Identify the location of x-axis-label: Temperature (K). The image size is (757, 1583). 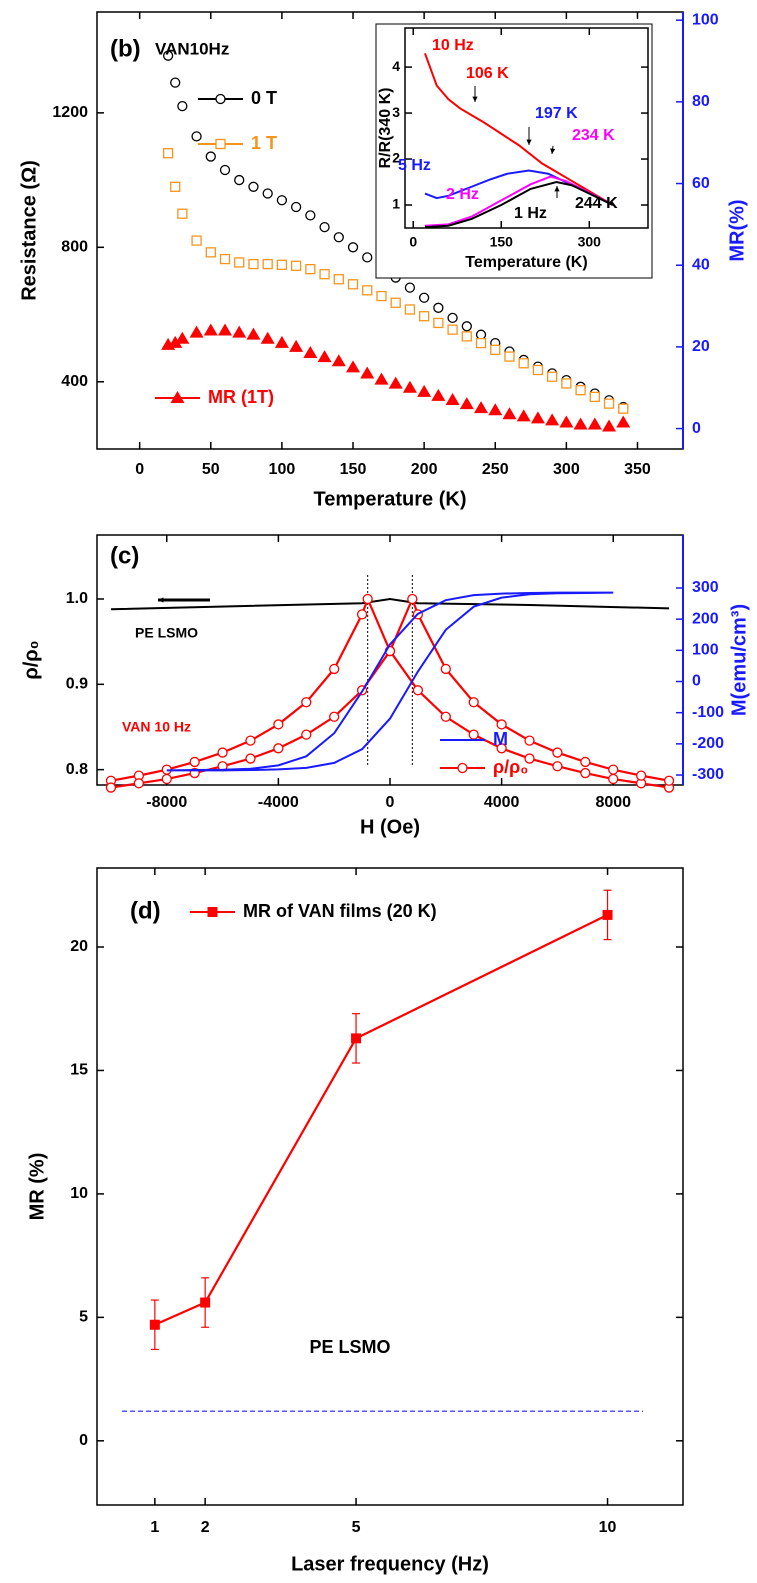
(526, 262).